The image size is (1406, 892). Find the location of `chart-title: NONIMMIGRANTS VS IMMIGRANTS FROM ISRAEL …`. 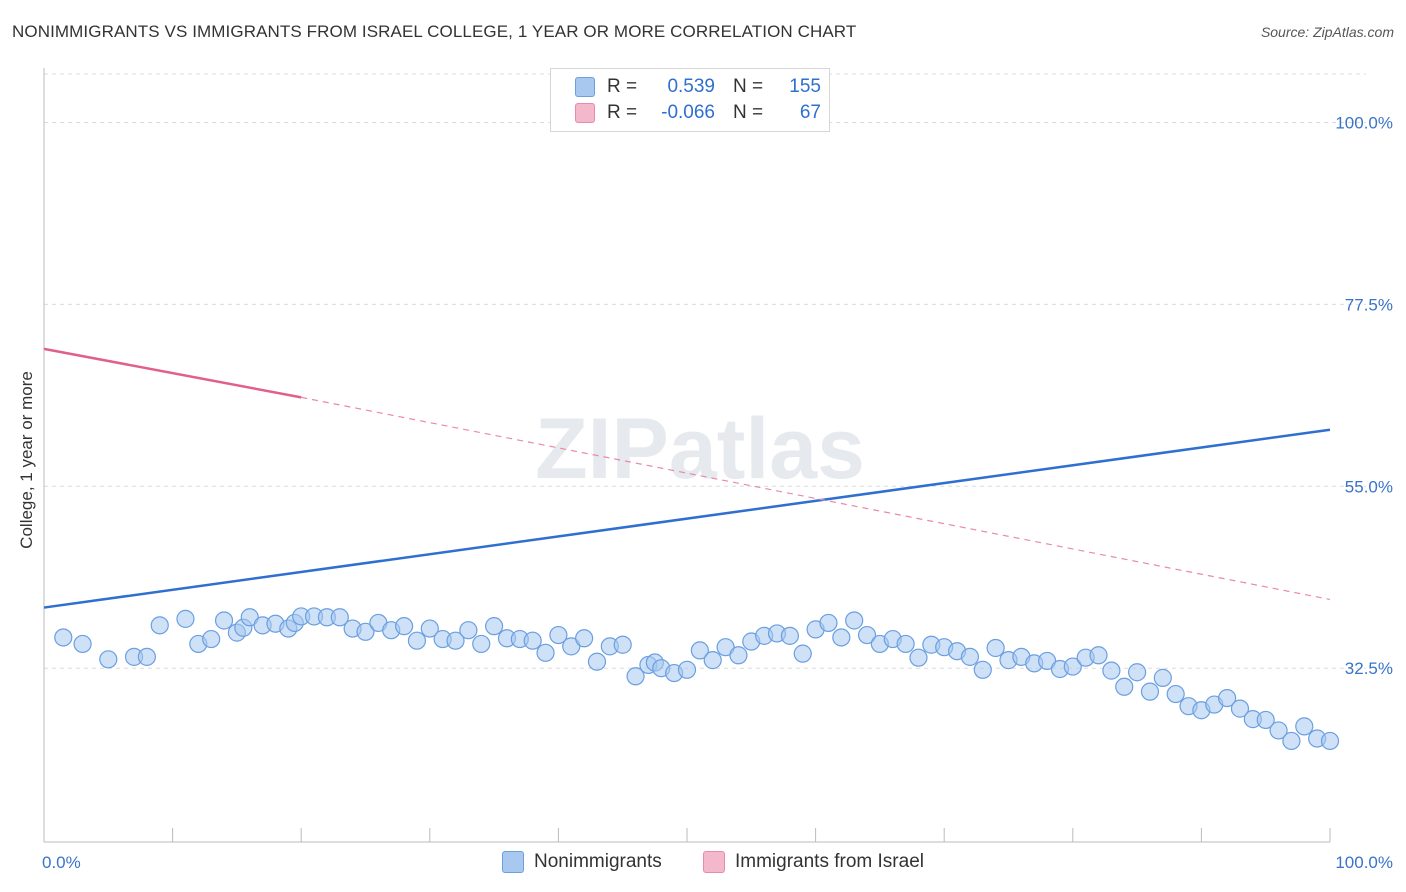

chart-title: NONIMMIGRANTS VS IMMIGRANTS FROM ISRAEL … is located at coordinates (434, 31).